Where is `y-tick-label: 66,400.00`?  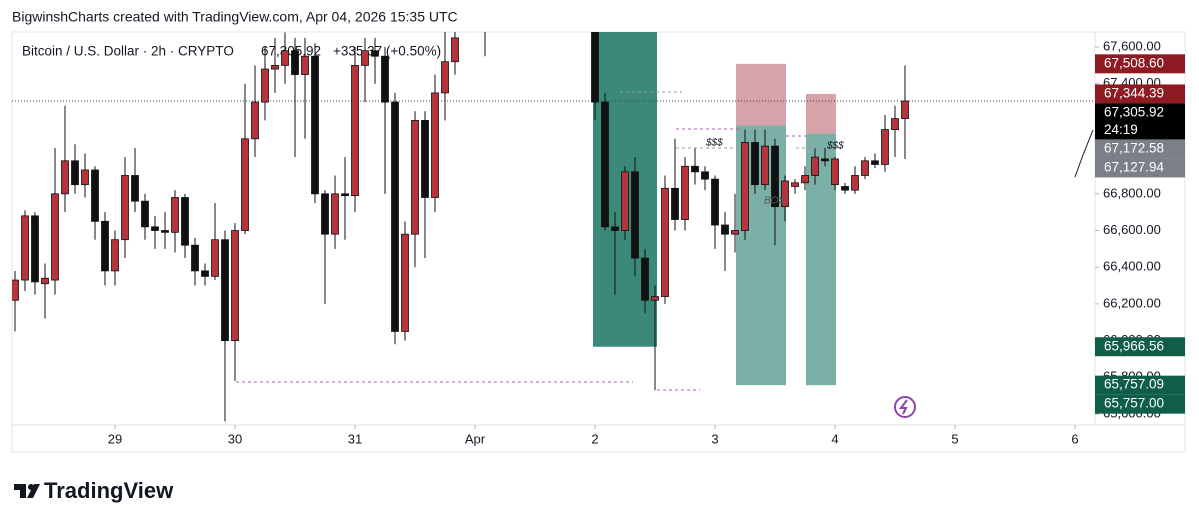 y-tick-label: 66,400.00 is located at coordinates (1132, 266).